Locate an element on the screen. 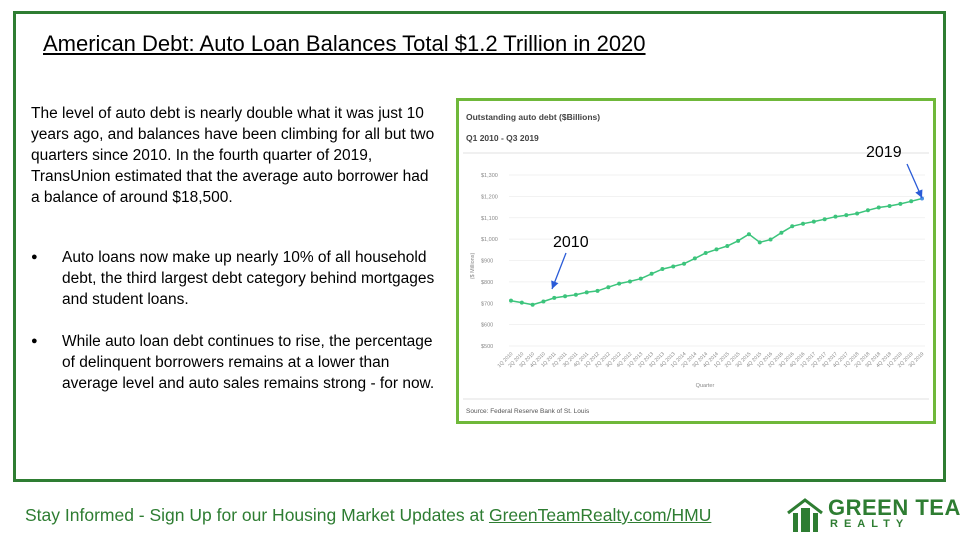 This screenshot has height=540, width=960. chart-subtitle: Q1 2010 - Q3 2019 is located at coordinates (502, 138).